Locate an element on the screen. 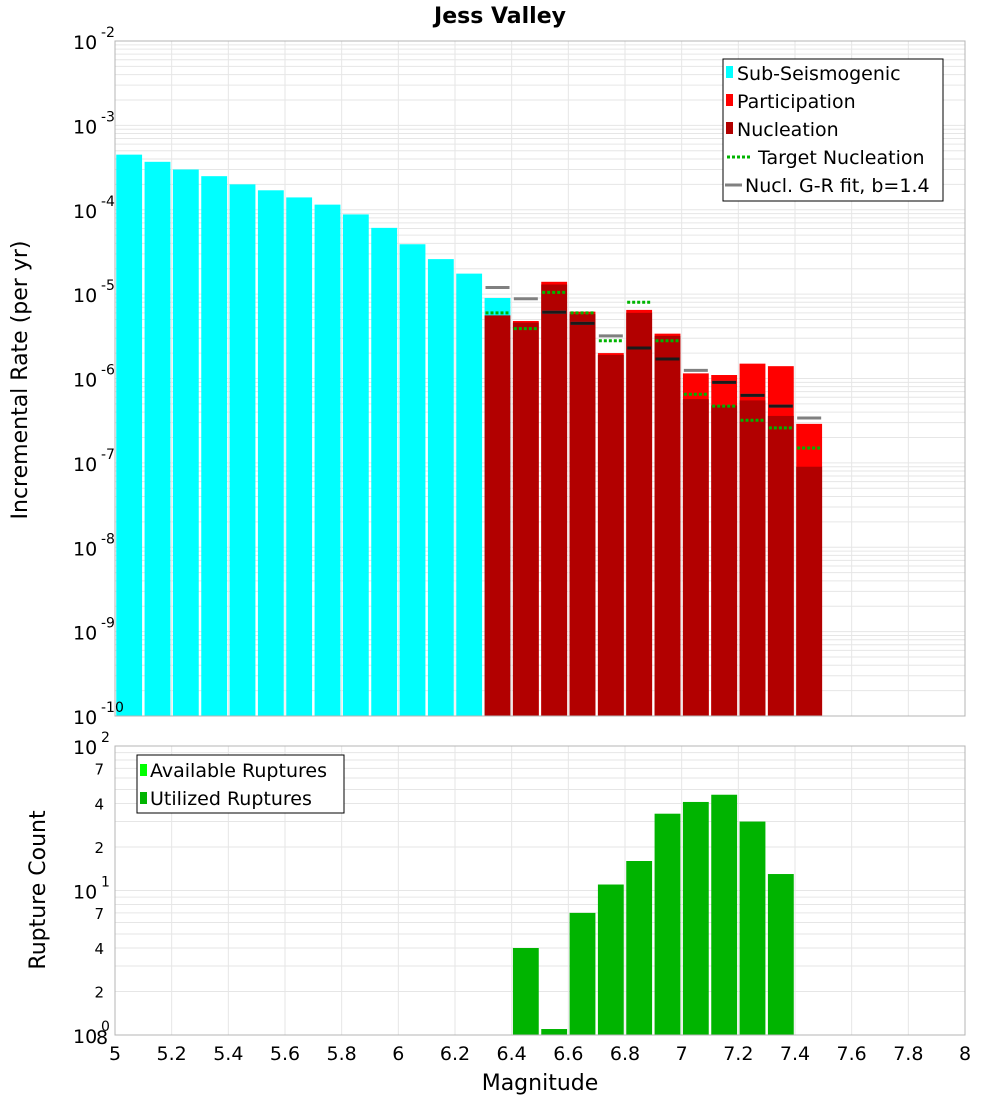 The width and height of the screenshot is (1000, 1100). y-tick-label: 10 -7 is located at coordinates (94, 461).